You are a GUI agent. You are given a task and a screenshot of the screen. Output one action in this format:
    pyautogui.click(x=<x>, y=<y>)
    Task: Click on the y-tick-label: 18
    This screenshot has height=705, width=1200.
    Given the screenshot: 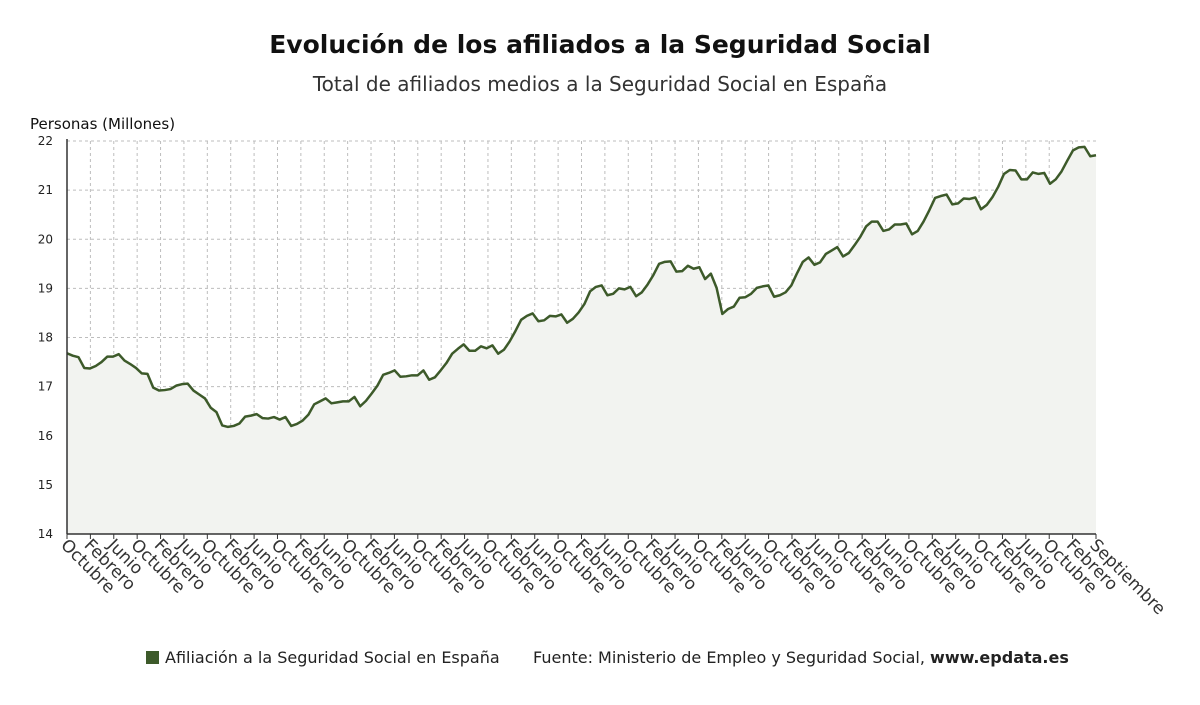 What is the action you would take?
    pyautogui.click(x=45, y=338)
    